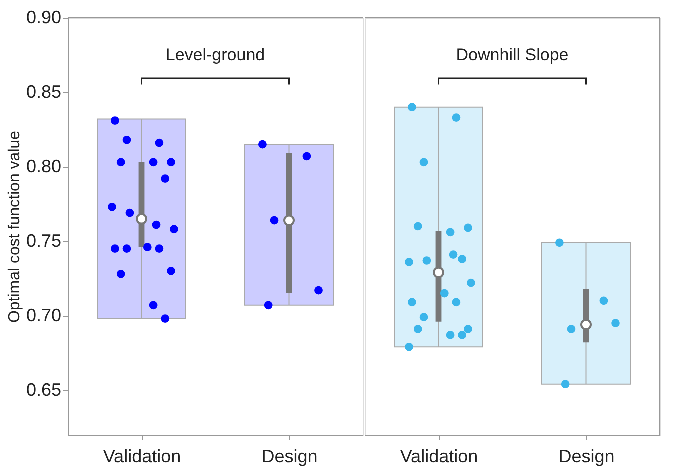 The height and width of the screenshot is (468, 677). What do you see at coordinates (44, 18) in the screenshot?
I see `y-tick-label: 0.90` at bounding box center [44, 18].